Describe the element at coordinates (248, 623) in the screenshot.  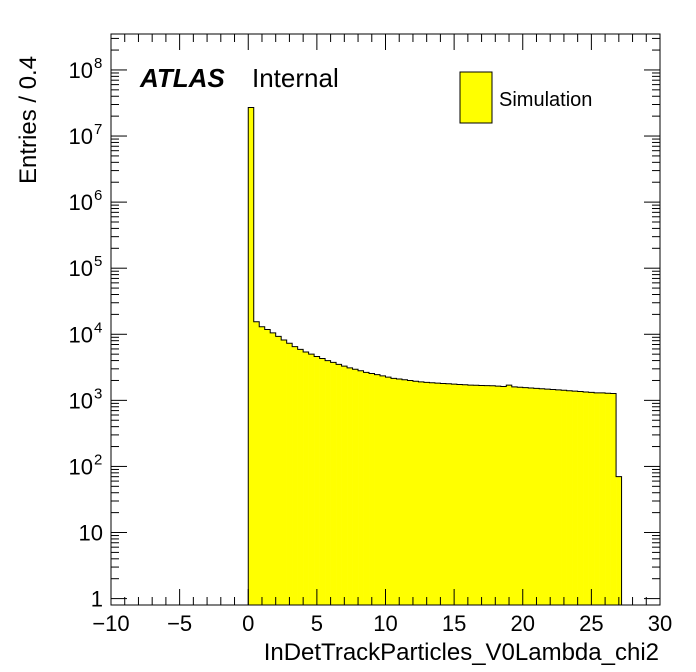
I see `x-tick-label: 0` at that location.